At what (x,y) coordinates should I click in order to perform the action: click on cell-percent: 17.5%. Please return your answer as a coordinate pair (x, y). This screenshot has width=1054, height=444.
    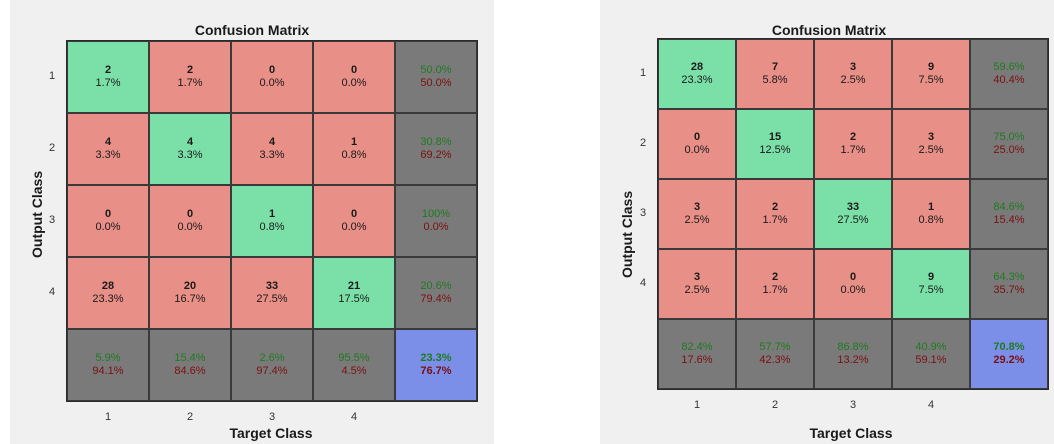
    Looking at the image, I should click on (354, 299).